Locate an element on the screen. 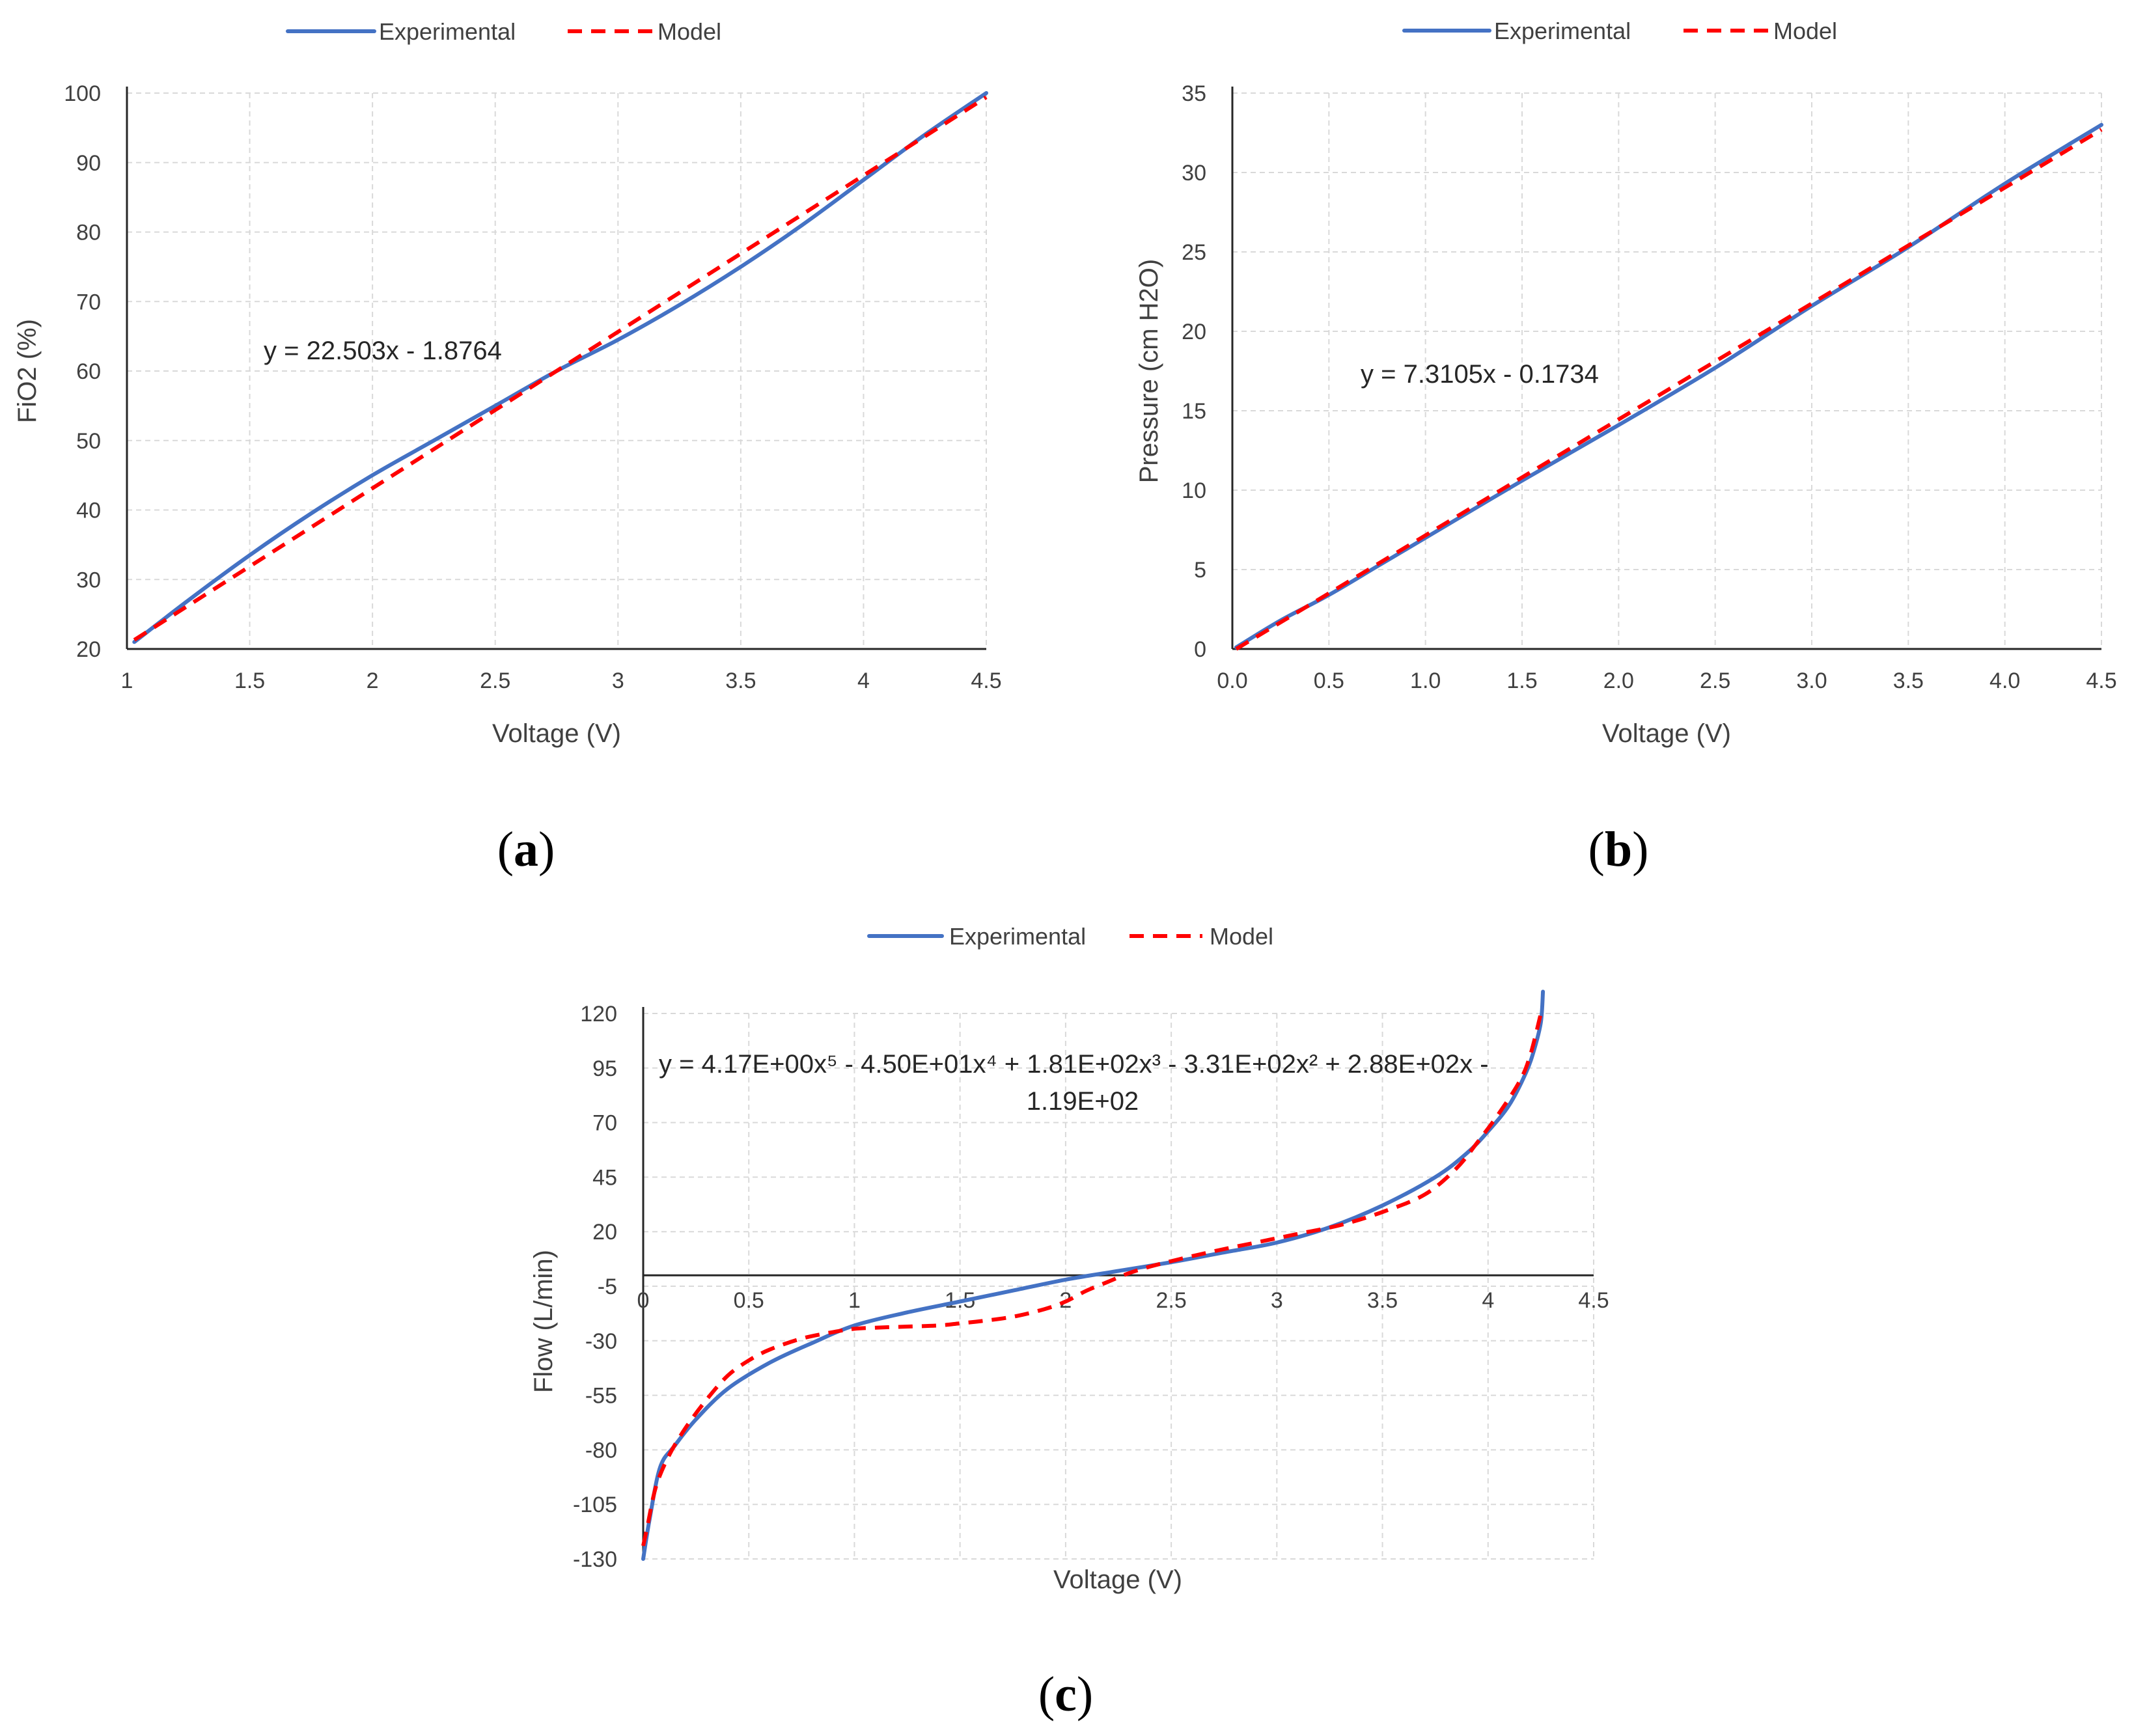 The width and height of the screenshot is (2134, 1736). y-tick-label: 35 is located at coordinates (1194, 93).